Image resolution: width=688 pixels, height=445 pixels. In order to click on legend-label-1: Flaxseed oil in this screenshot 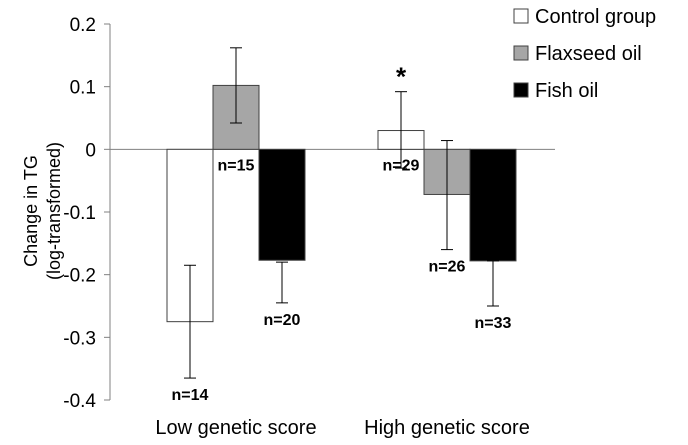, I will do `click(588, 54)`.